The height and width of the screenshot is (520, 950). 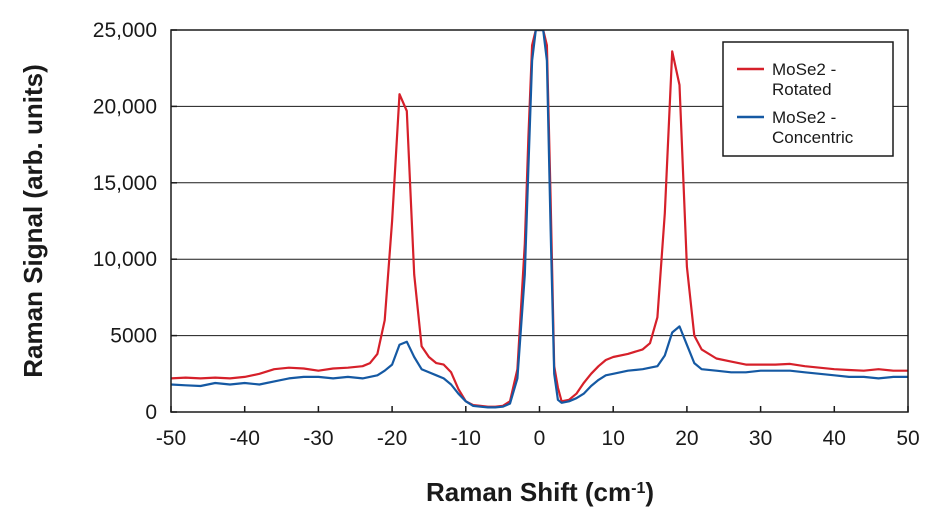 I want to click on legend-box, so click(x=808, y=99).